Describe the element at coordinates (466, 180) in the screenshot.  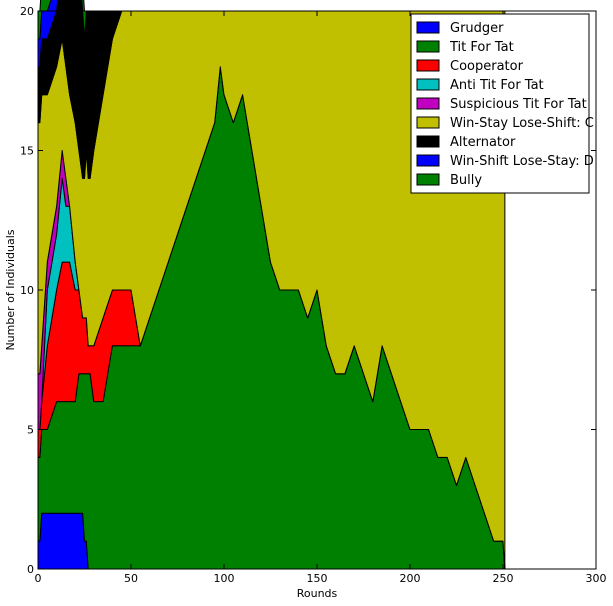
I see `legend-label-bully: Bully` at that location.